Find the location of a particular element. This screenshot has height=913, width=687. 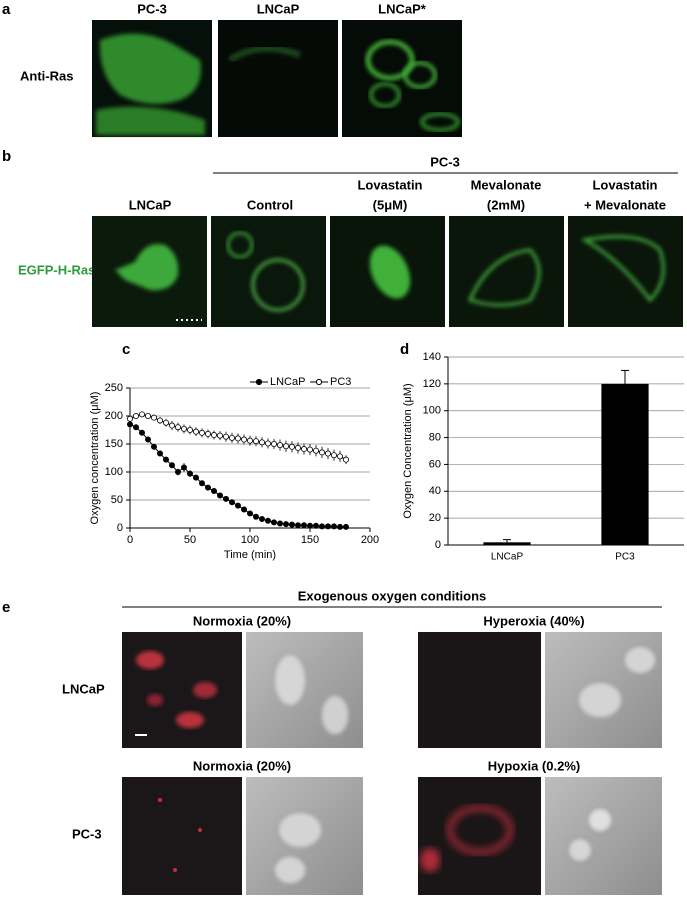

column-label: LNCaP* is located at coordinates (402, 8).